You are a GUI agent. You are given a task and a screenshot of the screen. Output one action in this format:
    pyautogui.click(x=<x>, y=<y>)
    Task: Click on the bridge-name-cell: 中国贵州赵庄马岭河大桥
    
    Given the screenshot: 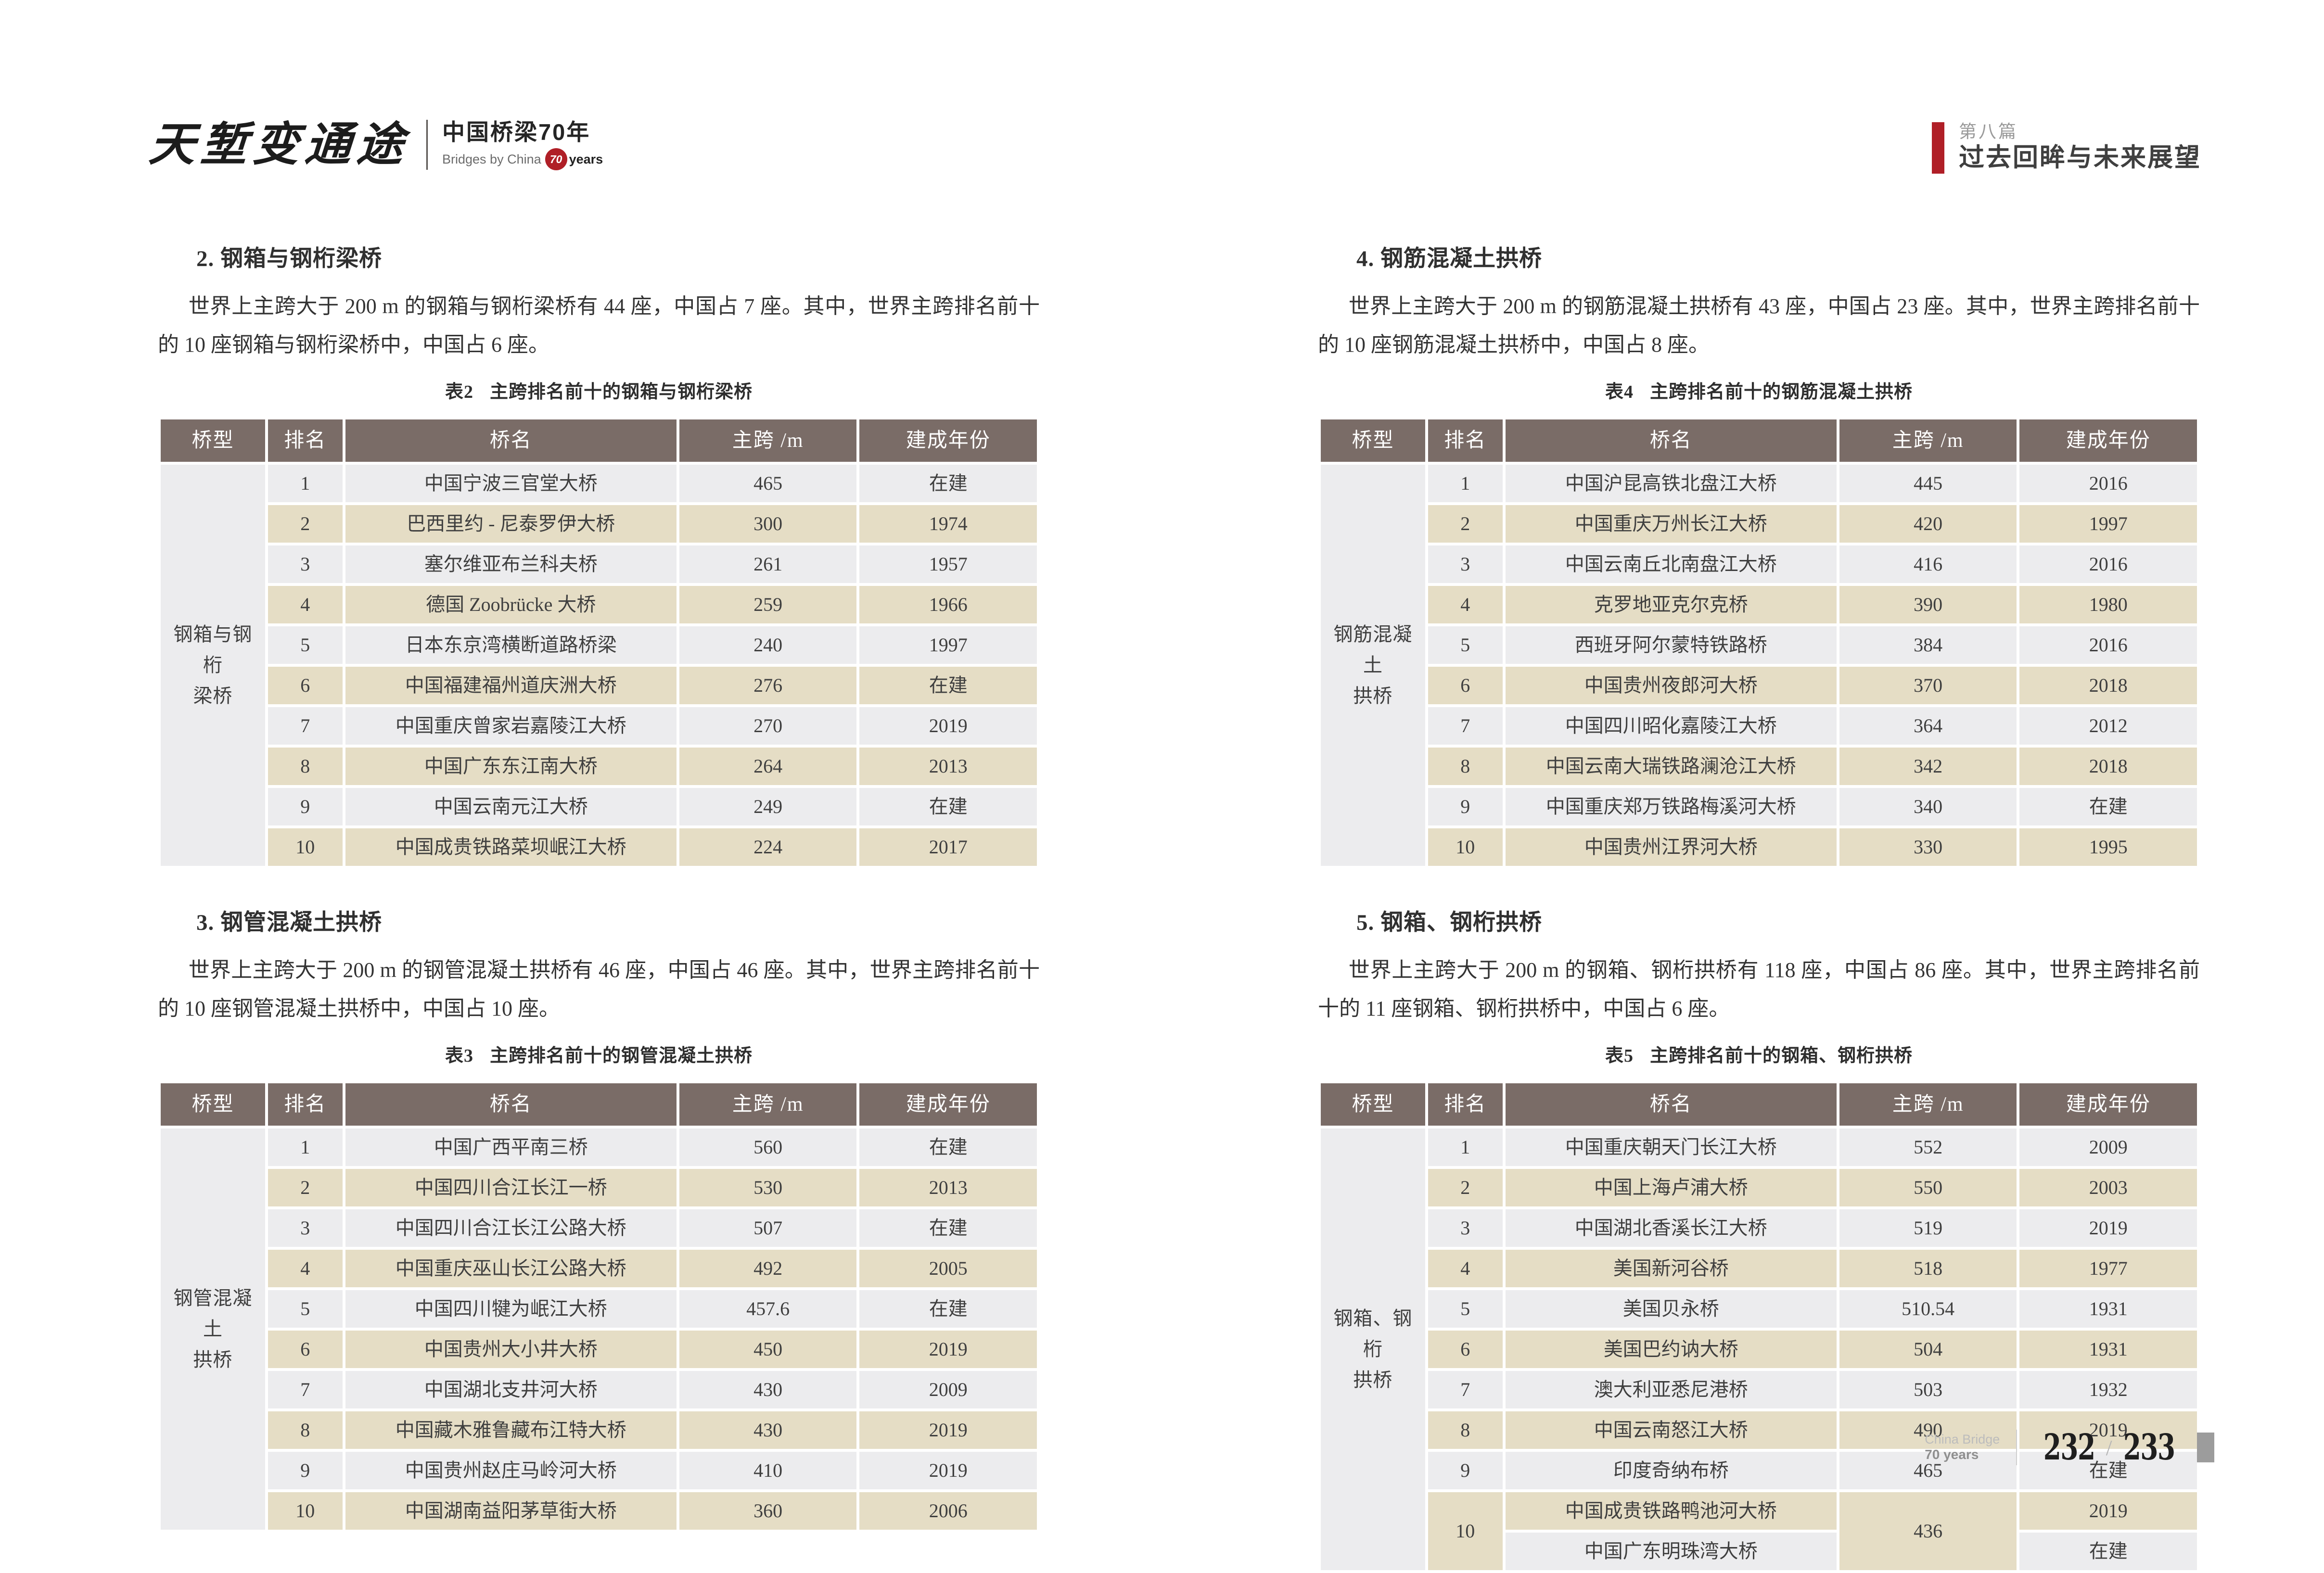 What is the action you would take?
    pyautogui.click(x=511, y=1471)
    